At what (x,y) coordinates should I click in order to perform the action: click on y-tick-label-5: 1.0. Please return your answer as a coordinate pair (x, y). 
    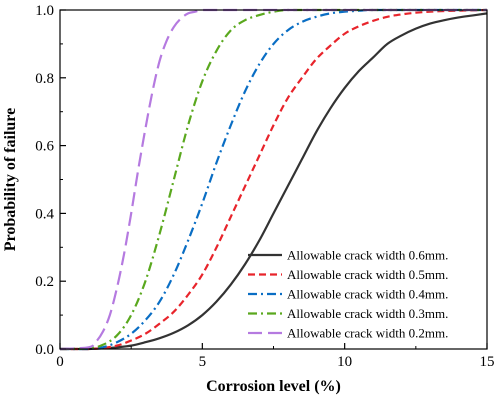
    Looking at the image, I should click on (44, 11).